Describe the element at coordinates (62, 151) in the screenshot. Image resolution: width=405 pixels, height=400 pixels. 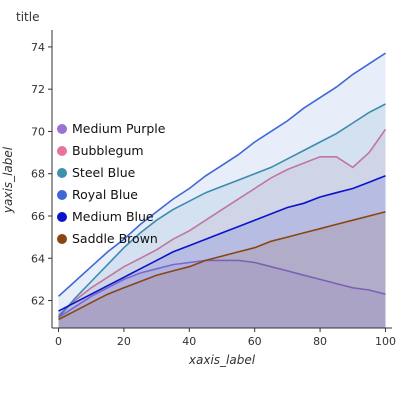
I see `legend-marker-bubblegum` at that location.